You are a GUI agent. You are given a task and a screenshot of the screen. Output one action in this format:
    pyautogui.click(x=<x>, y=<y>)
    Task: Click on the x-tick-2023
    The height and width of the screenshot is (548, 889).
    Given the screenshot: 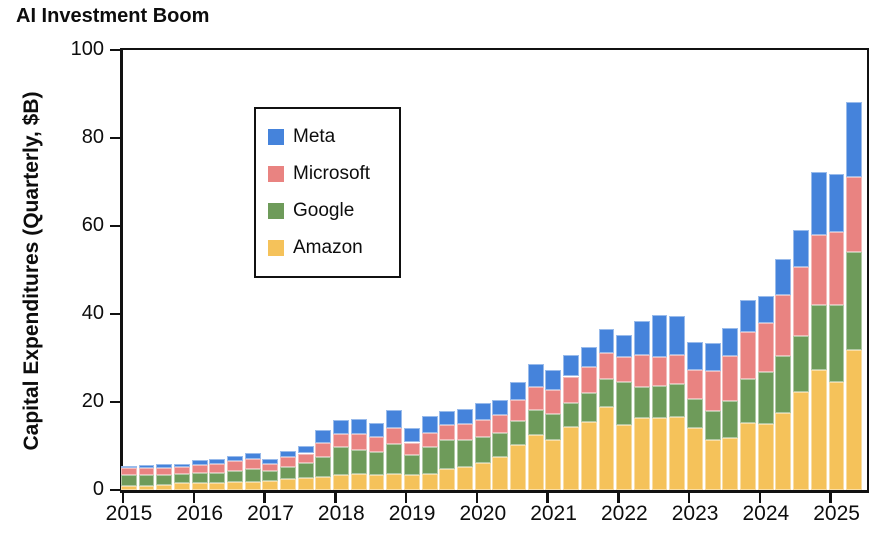 What is the action you would take?
    pyautogui.click(x=689, y=498)
    